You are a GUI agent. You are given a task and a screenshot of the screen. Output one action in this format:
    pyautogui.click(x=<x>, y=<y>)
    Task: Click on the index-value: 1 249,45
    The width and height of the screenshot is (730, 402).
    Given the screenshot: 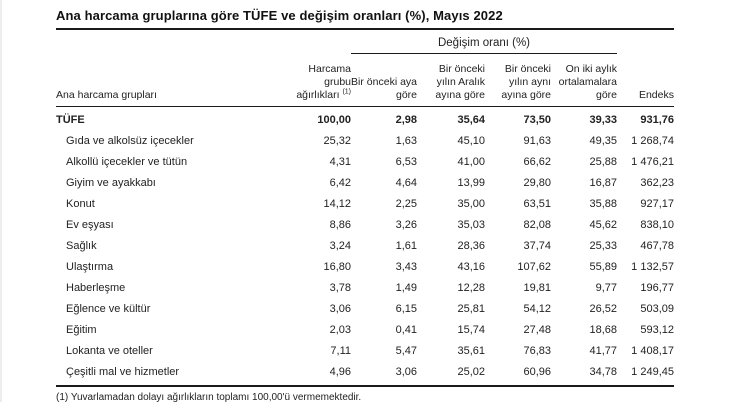 What is the action you would take?
    pyautogui.click(x=652, y=371)
    